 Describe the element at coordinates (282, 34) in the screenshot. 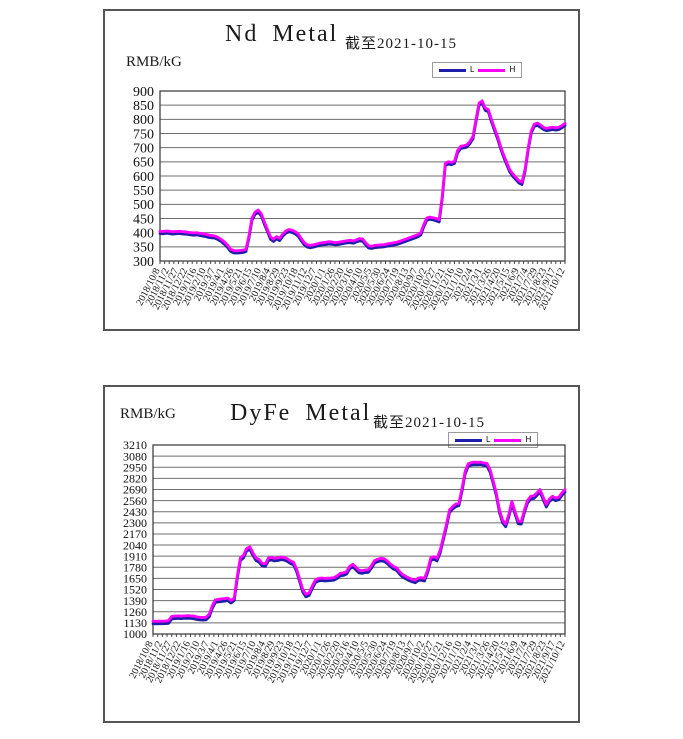

I see `nd-chart-title: Nd Metal` at that location.